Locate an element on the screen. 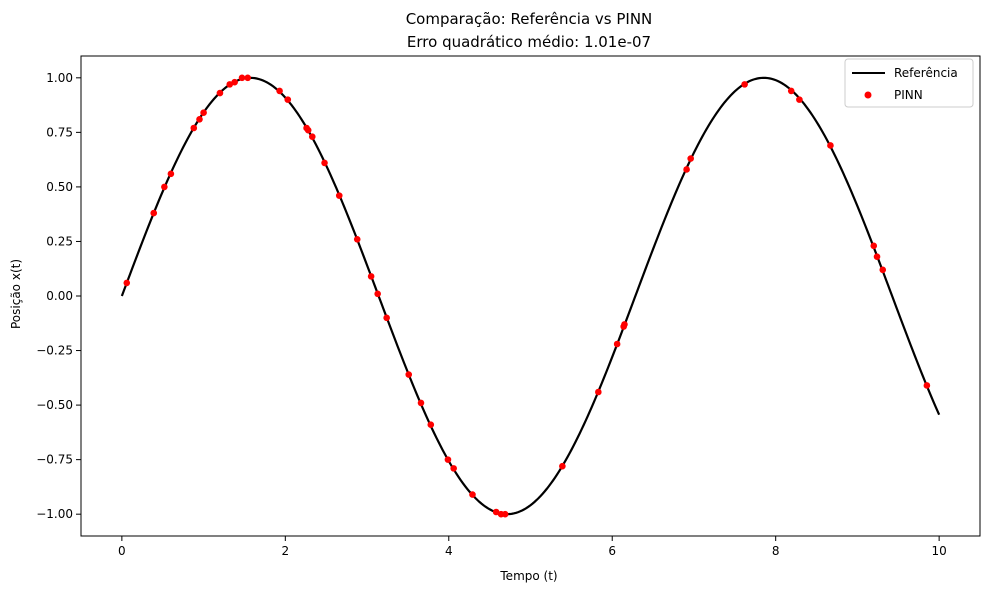 The image size is (989, 589). x-tick-label: 2 is located at coordinates (285, 551).